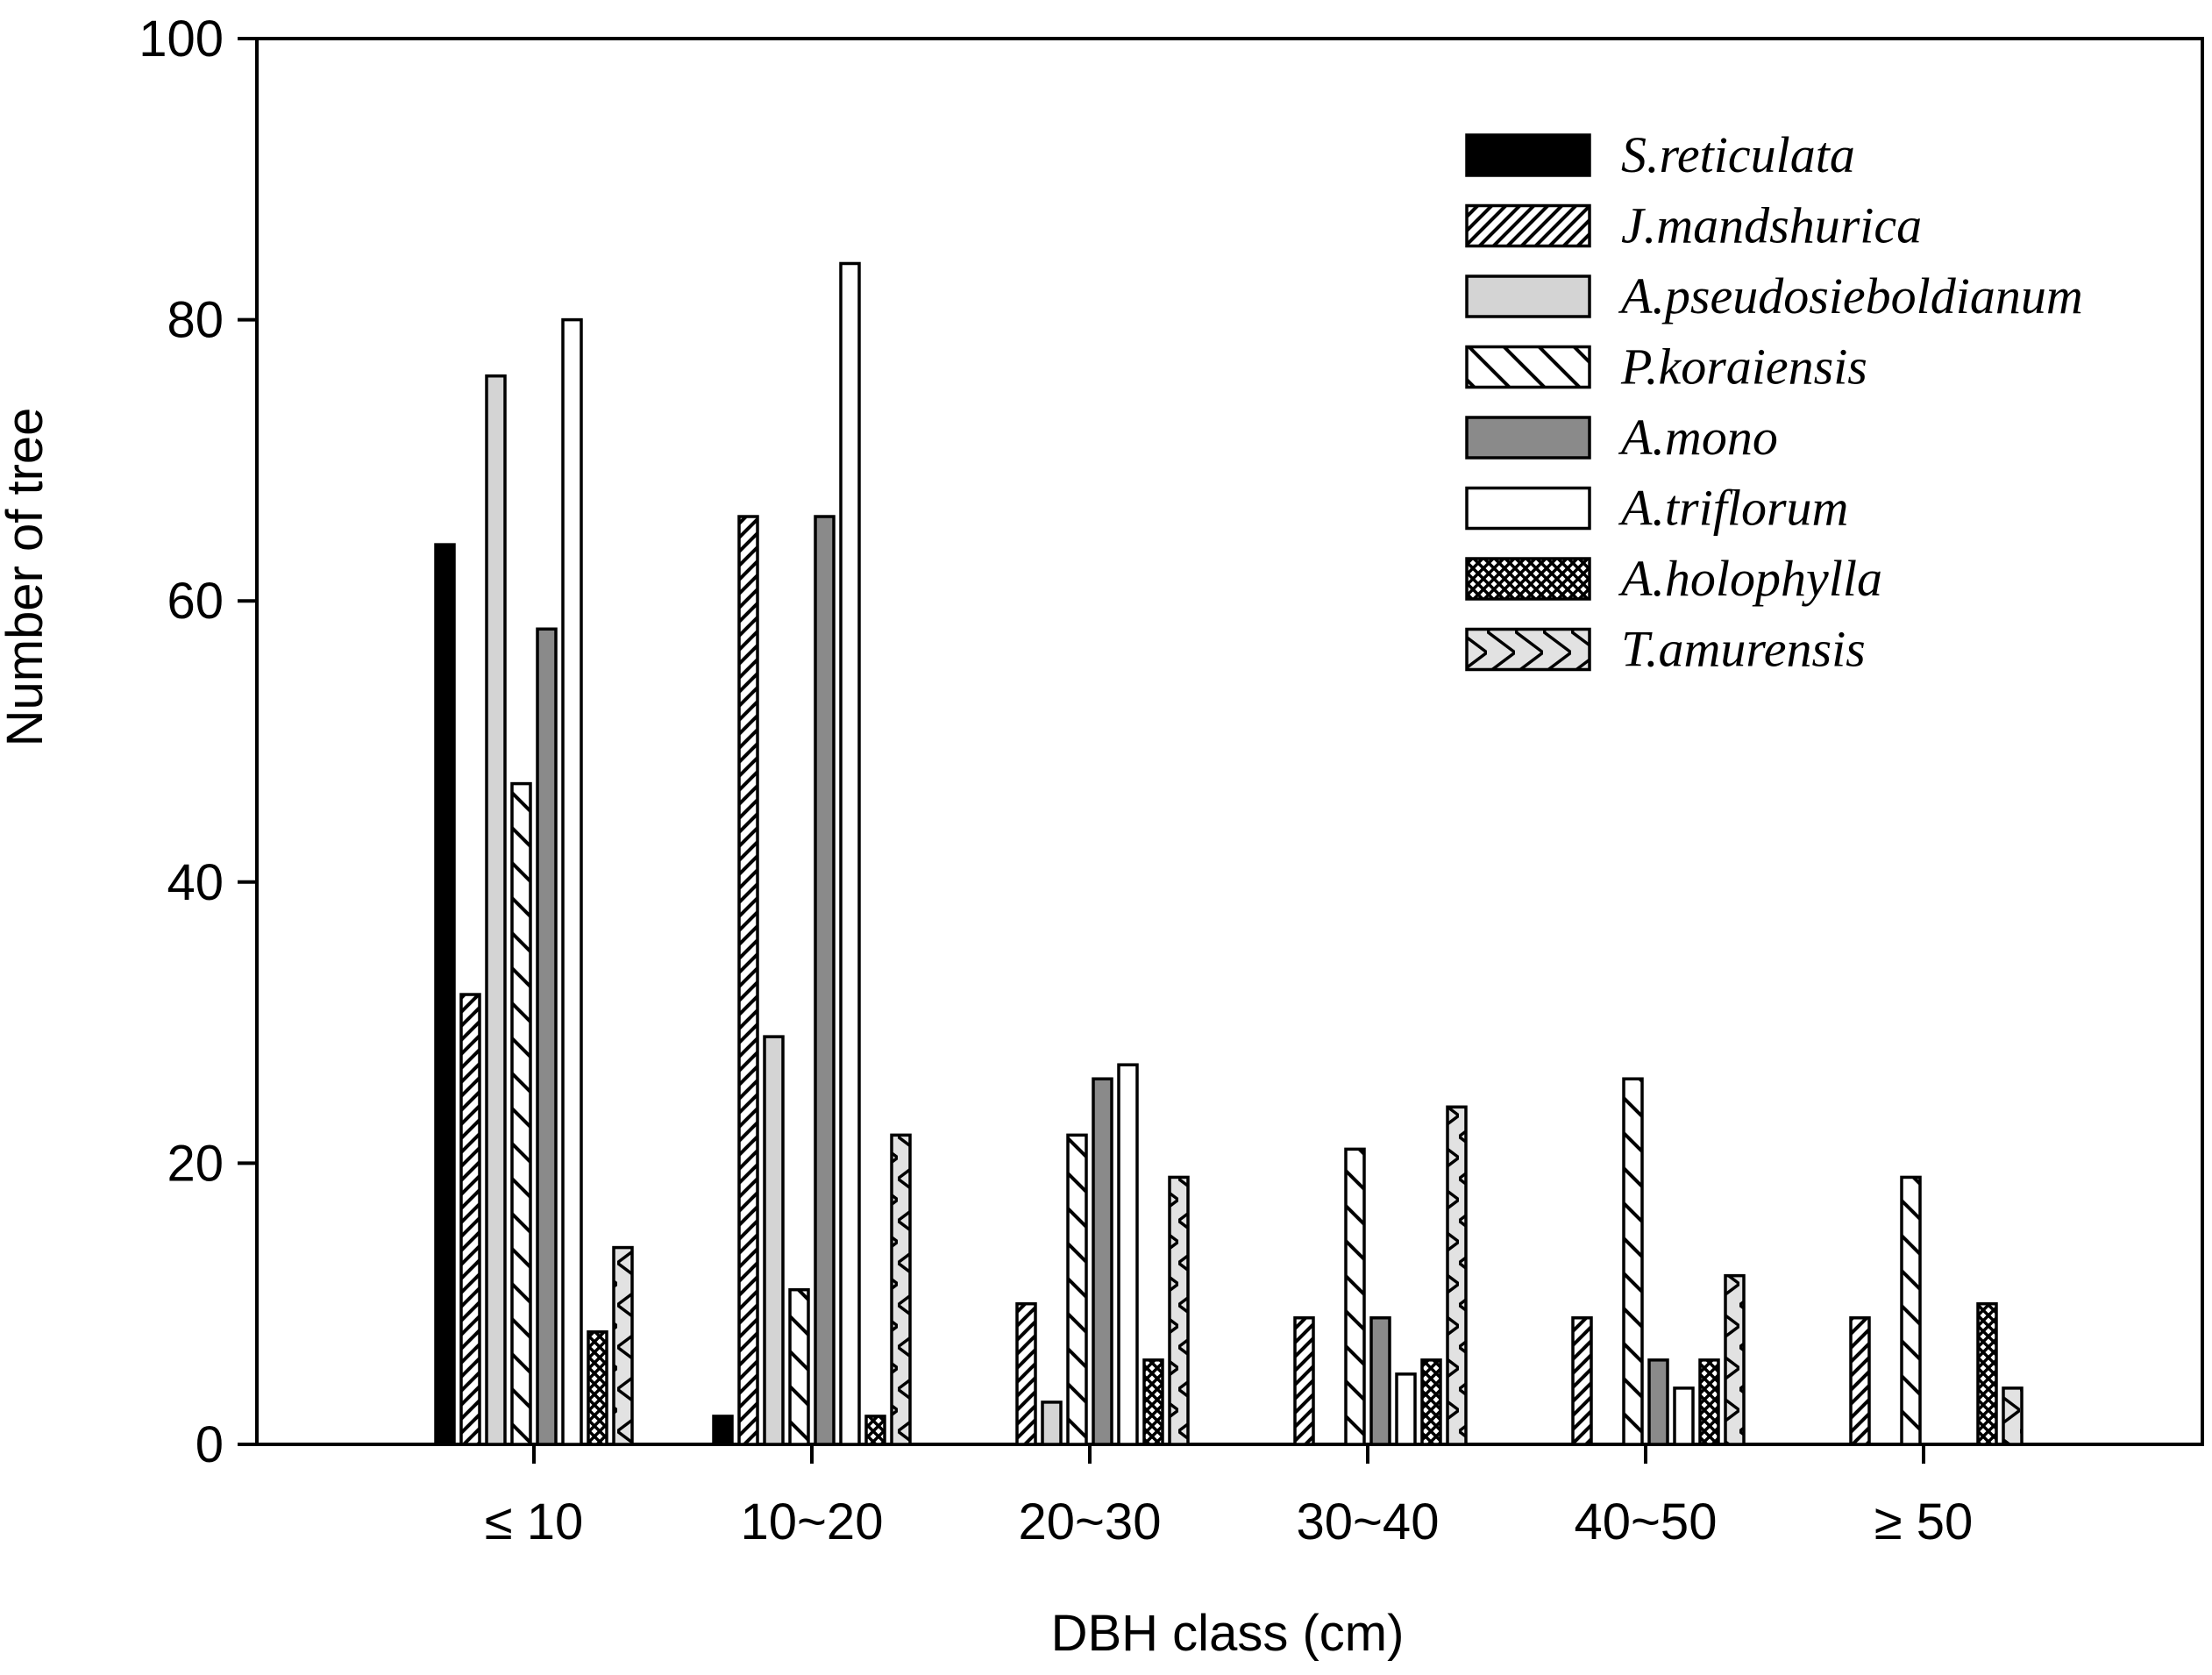 This screenshot has width=2212, height=1675. What do you see at coordinates (534, 1521) in the screenshot?
I see `x-tick-label: ≤ 10` at bounding box center [534, 1521].